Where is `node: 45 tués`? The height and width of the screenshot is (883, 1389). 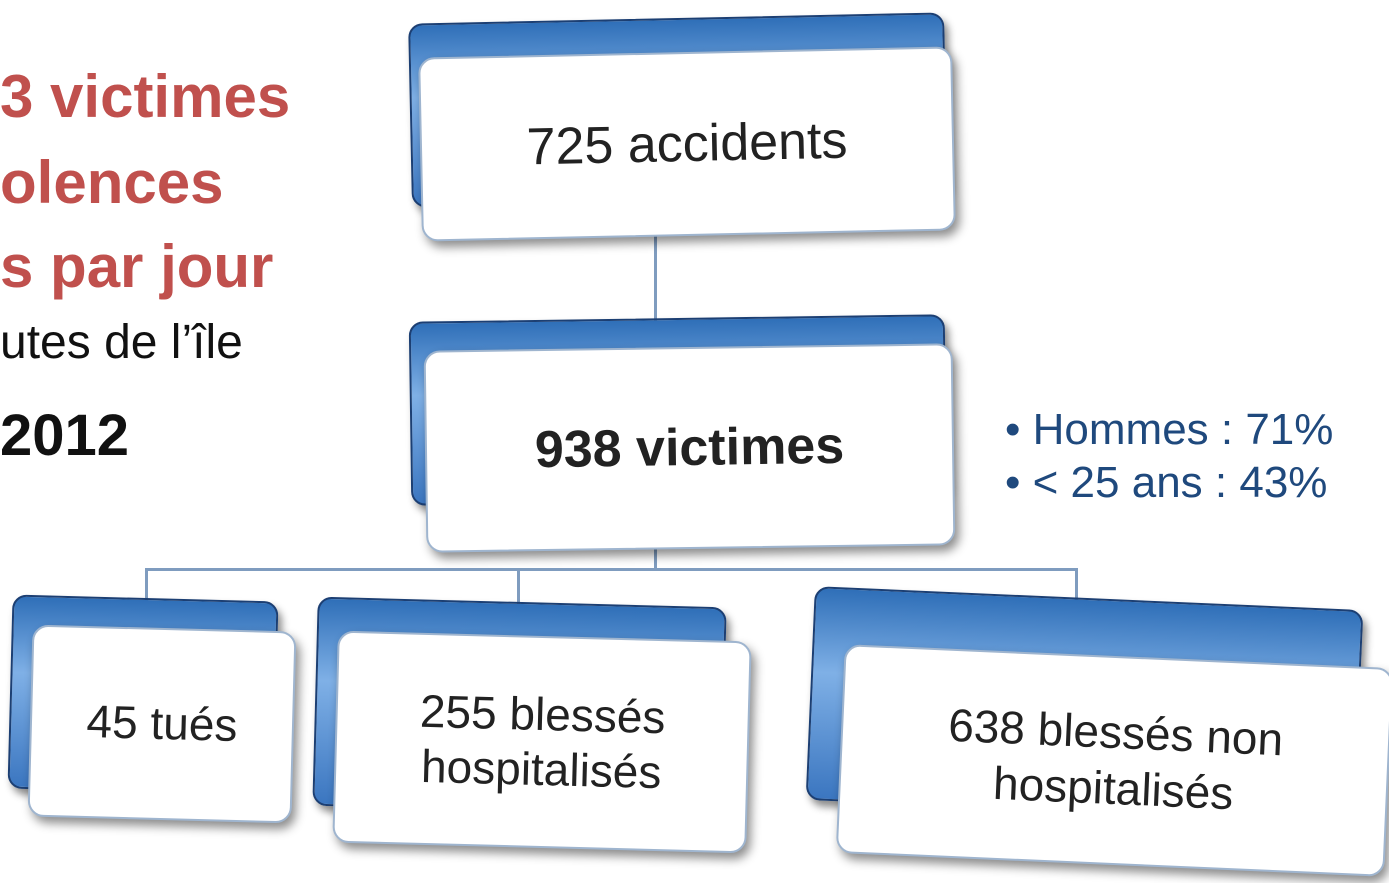
node: 45 tués is located at coordinates (162, 724).